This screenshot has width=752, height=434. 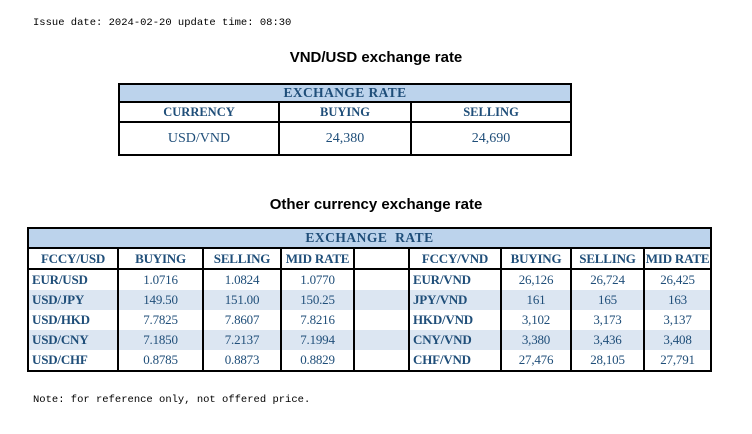 What do you see at coordinates (73, 320) in the screenshot?
I see `pair-cell: USD/HKD` at bounding box center [73, 320].